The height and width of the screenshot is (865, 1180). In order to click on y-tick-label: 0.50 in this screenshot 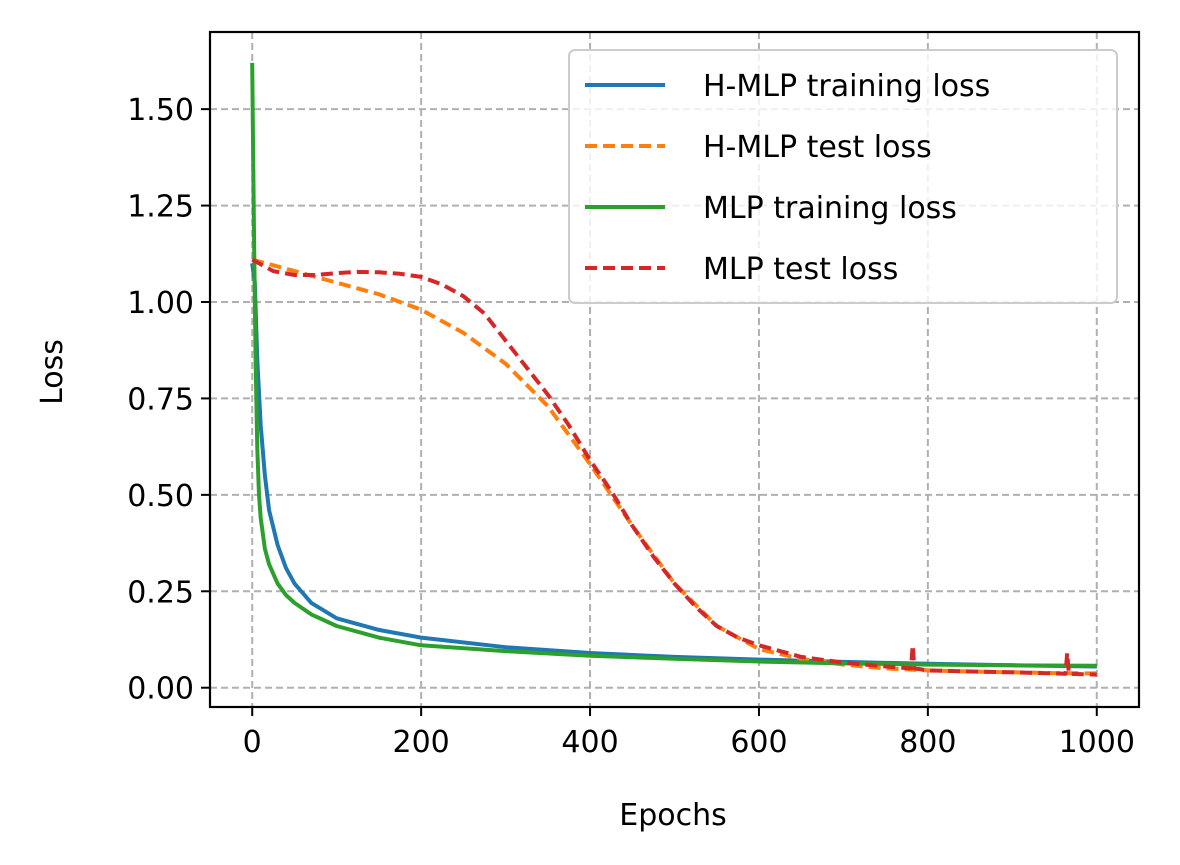, I will do `click(160, 496)`.